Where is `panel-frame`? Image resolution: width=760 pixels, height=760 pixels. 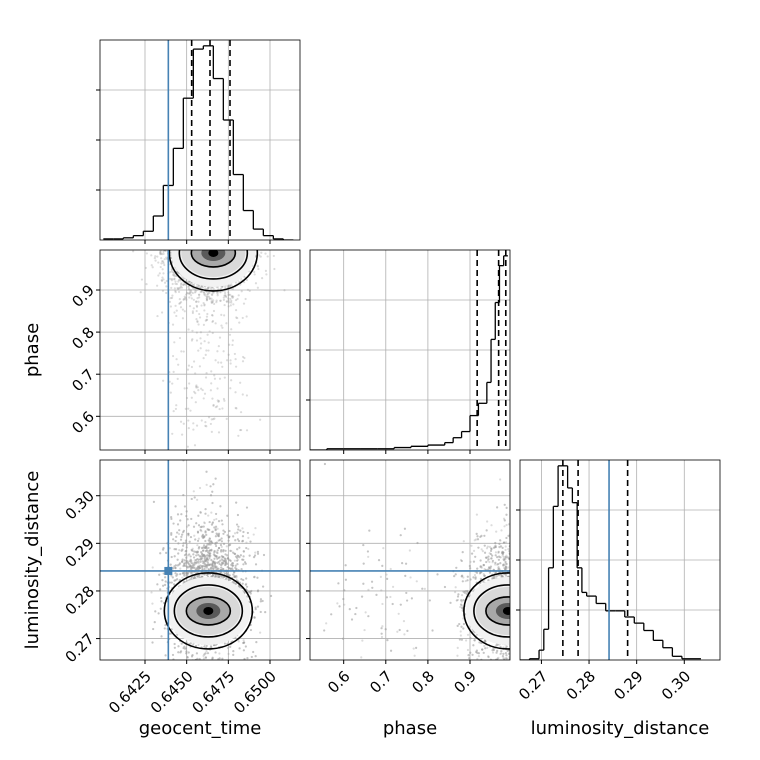 panel-frame is located at coordinates (200, 350).